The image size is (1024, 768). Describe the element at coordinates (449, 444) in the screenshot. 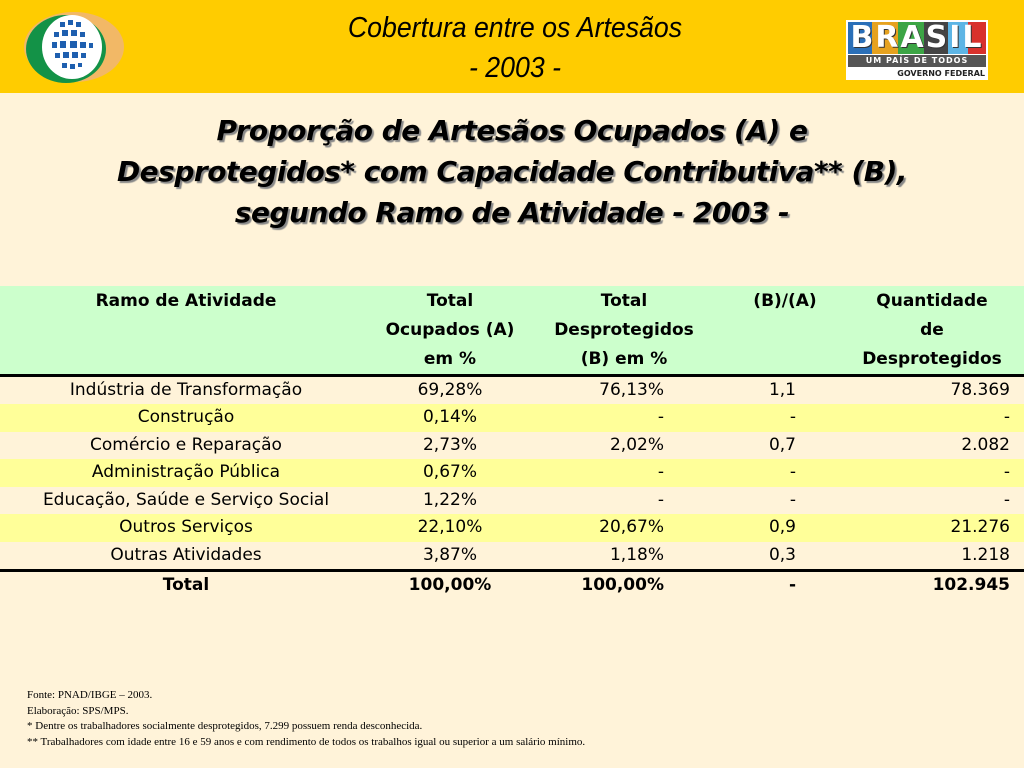

I see `cell-ocupados: 2,73%` at that location.